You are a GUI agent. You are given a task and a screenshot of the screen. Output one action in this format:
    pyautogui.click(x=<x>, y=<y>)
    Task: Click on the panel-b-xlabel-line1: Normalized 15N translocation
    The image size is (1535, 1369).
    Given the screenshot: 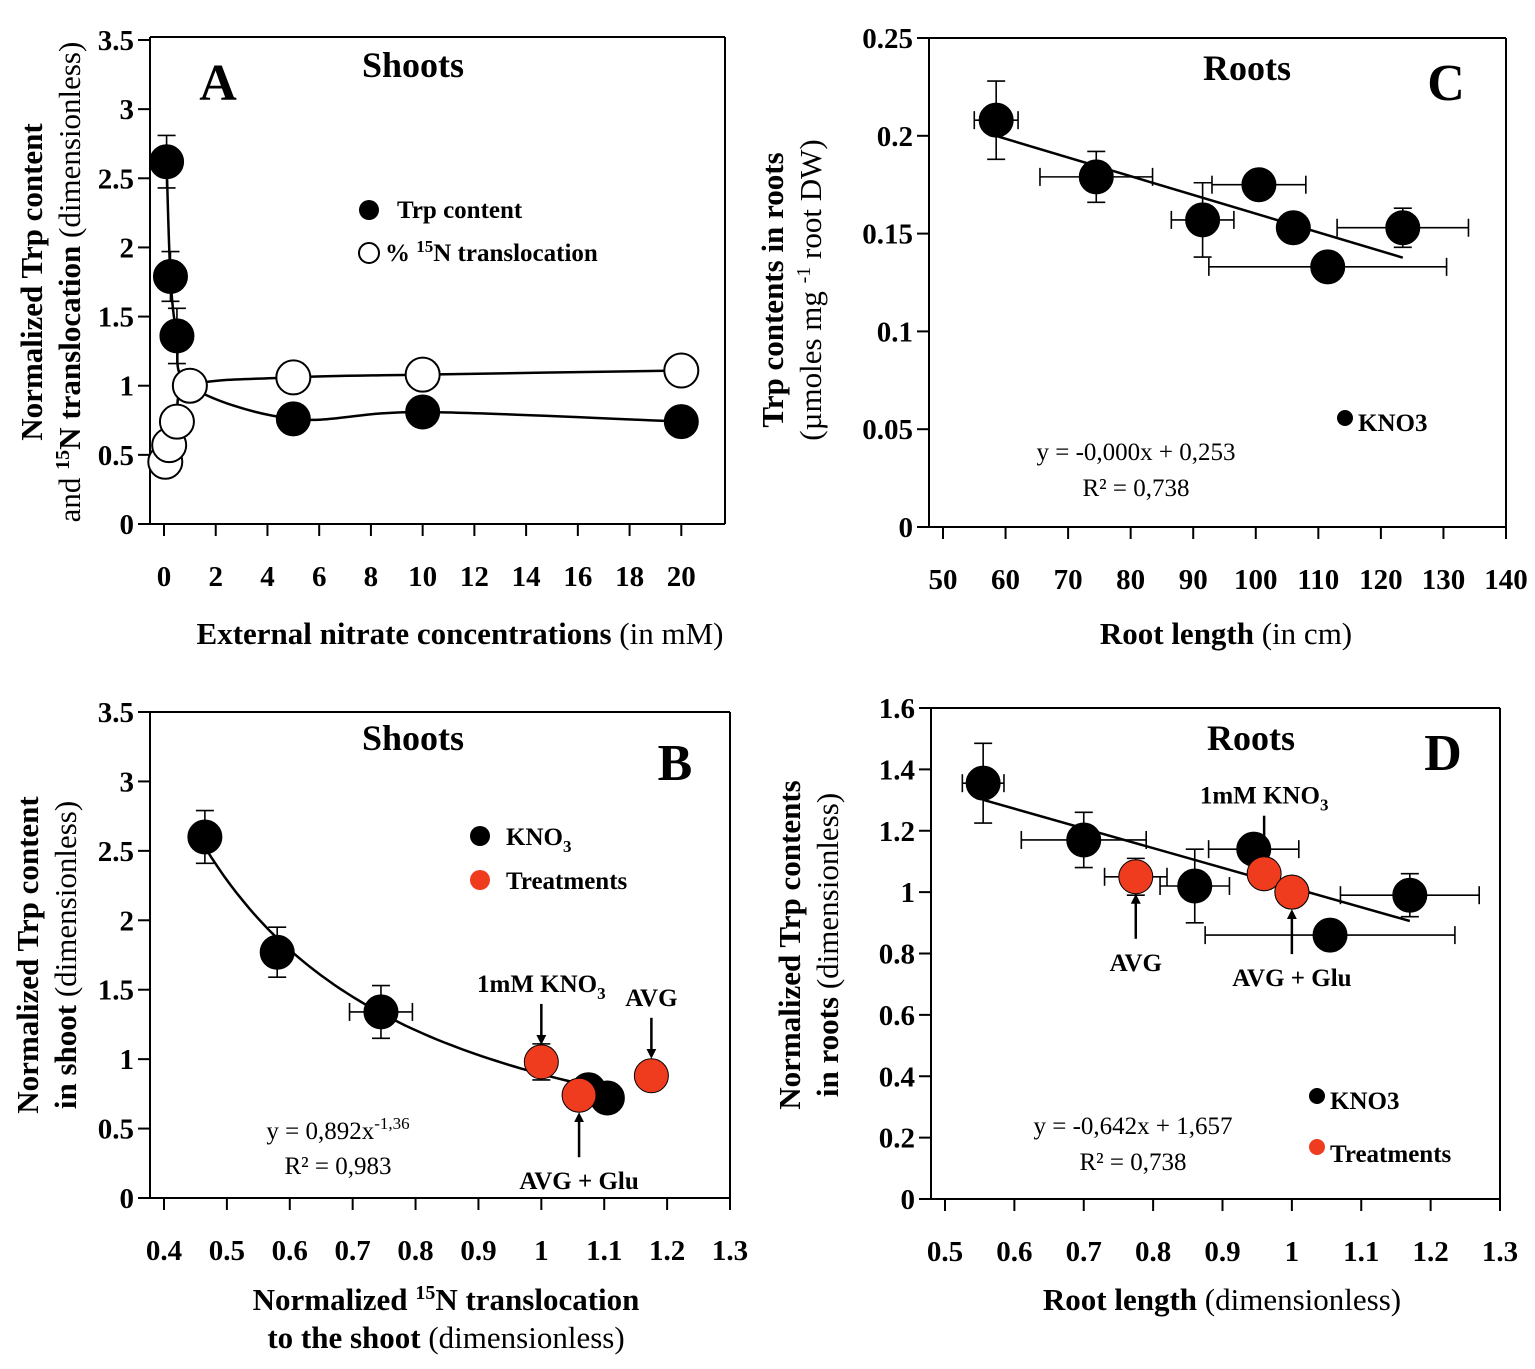 What is the action you would take?
    pyautogui.click(x=446, y=1299)
    